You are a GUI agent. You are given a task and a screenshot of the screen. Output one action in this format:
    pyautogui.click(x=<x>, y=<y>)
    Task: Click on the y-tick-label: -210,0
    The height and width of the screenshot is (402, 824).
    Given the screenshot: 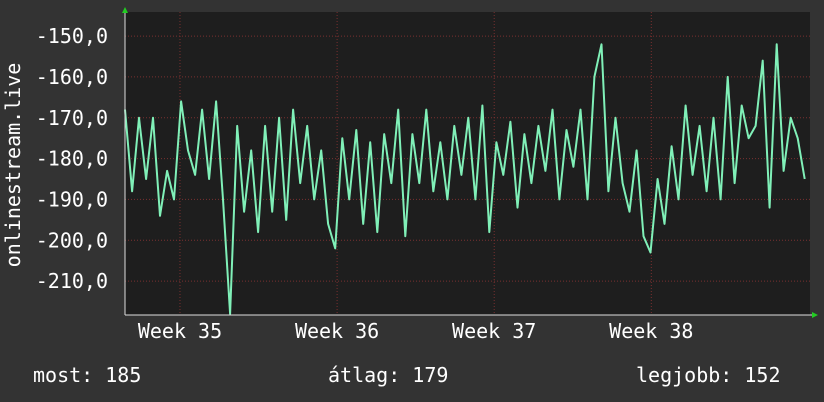 What is the action you would take?
    pyautogui.click(x=72, y=281)
    